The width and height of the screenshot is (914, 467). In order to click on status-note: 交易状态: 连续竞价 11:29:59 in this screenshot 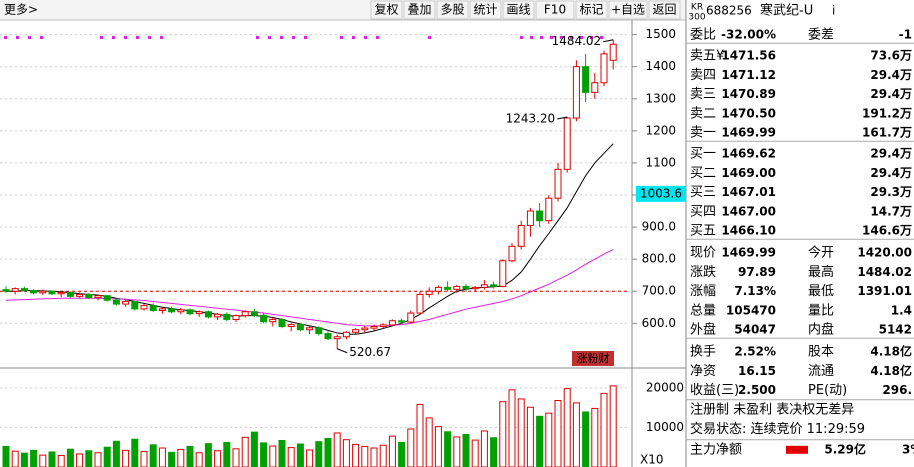, I will do `click(777, 429)`.